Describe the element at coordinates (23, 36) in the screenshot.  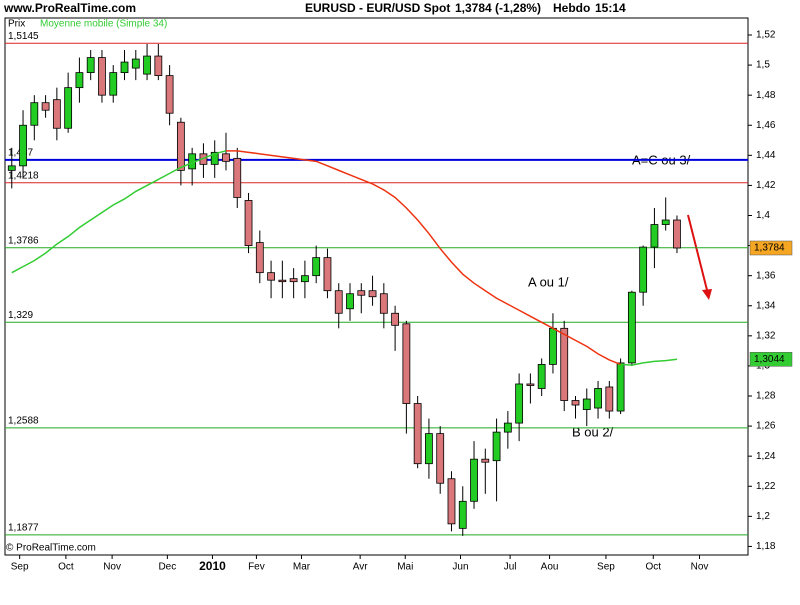
I see `level-label: 1,5145` at that location.